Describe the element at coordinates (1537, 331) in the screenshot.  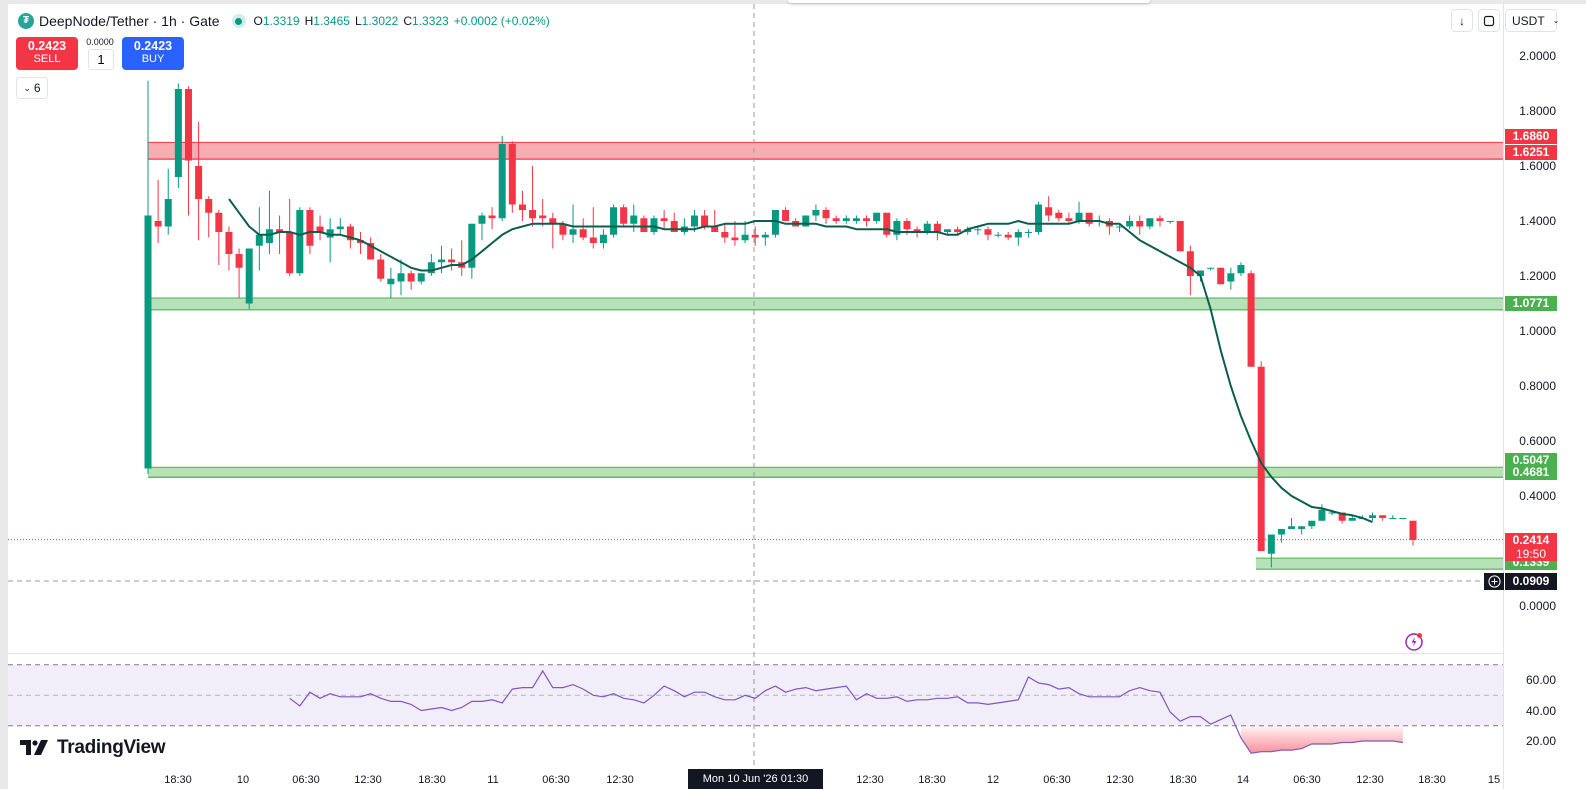
I see `price-tick: 1.0000` at that location.